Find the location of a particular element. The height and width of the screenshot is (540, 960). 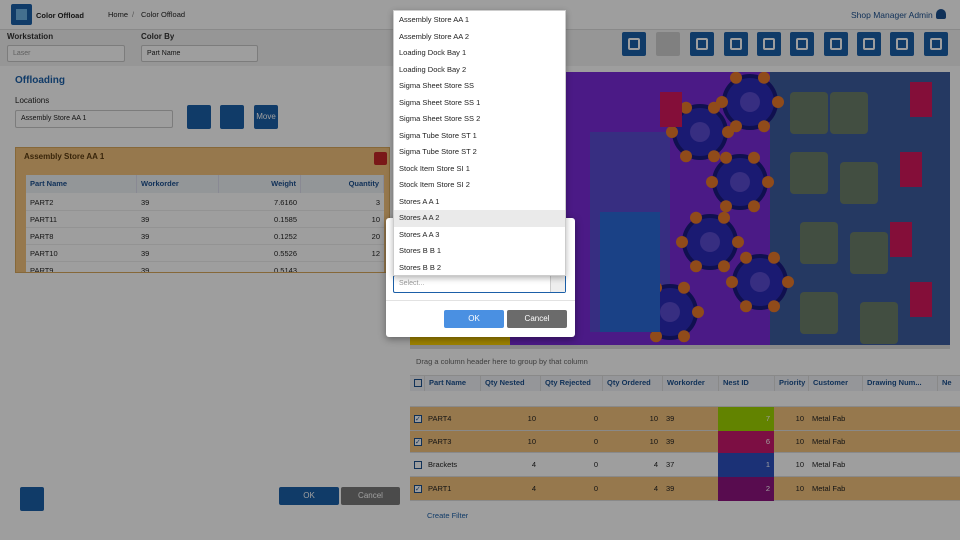

panel-cell: 3 is located at coordinates (342, 202).